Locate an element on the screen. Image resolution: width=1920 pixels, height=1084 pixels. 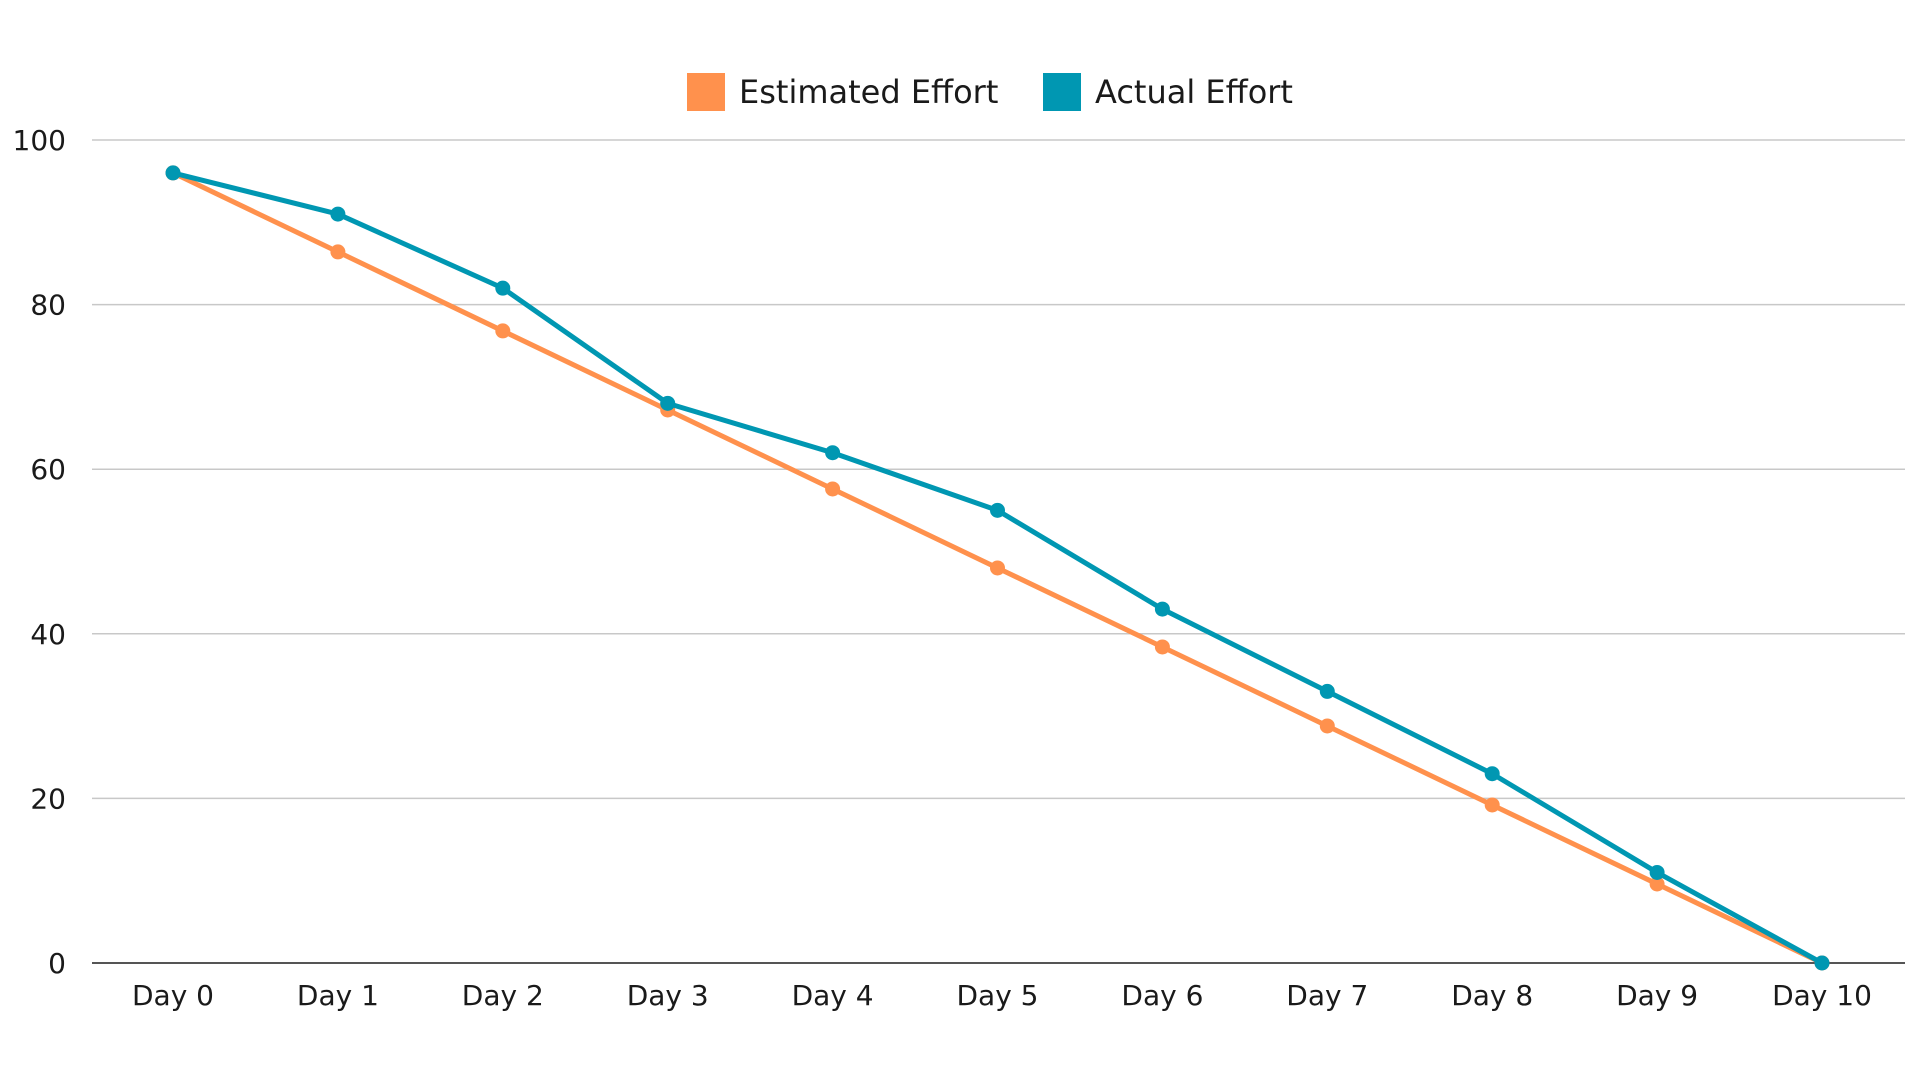
y-tick-label-80: 80 is located at coordinates (48, 305).